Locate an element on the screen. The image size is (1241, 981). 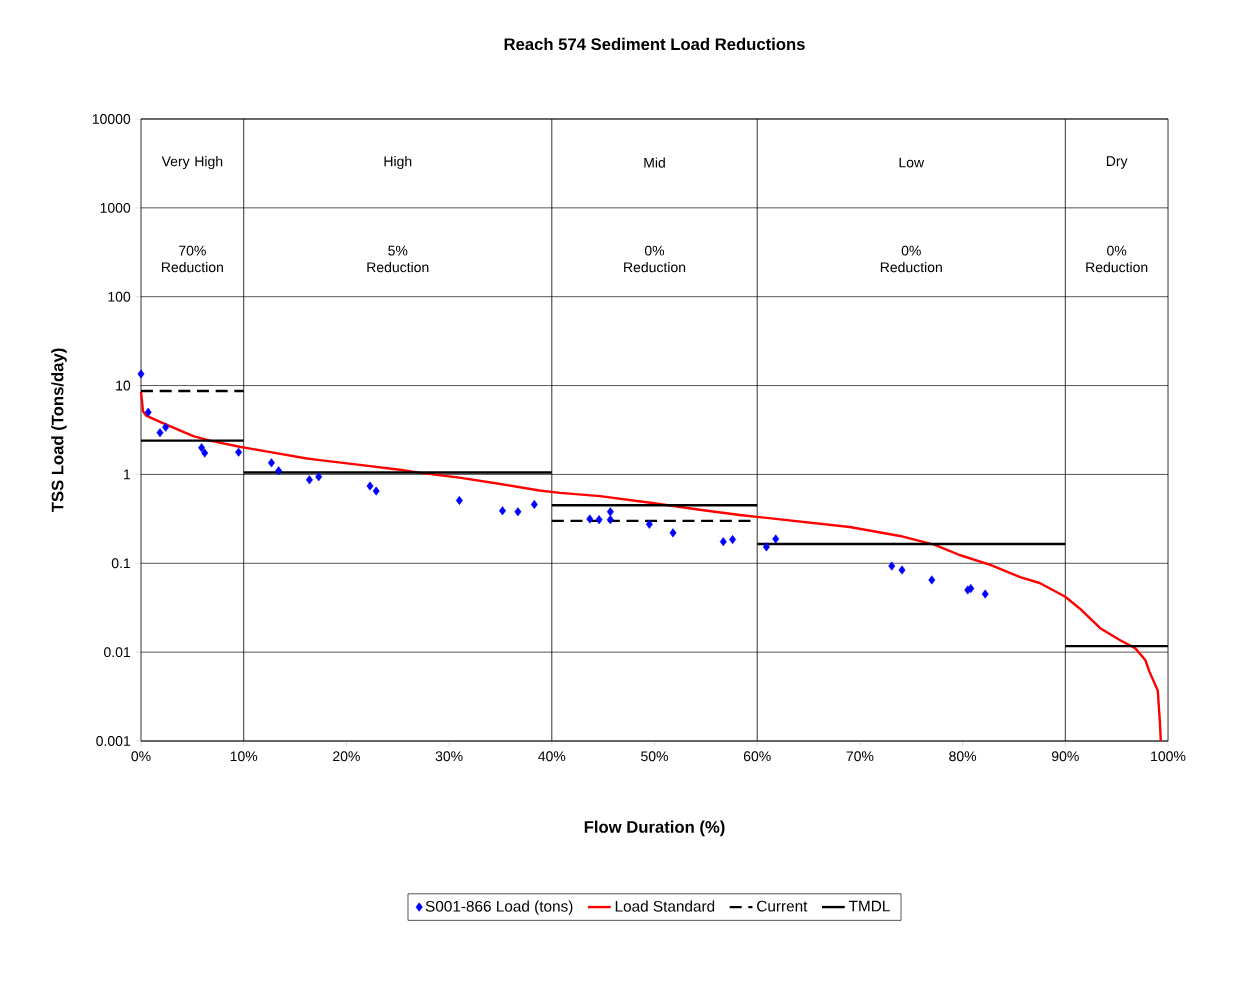
y-tick-label: 0.01 is located at coordinates (117, 652).